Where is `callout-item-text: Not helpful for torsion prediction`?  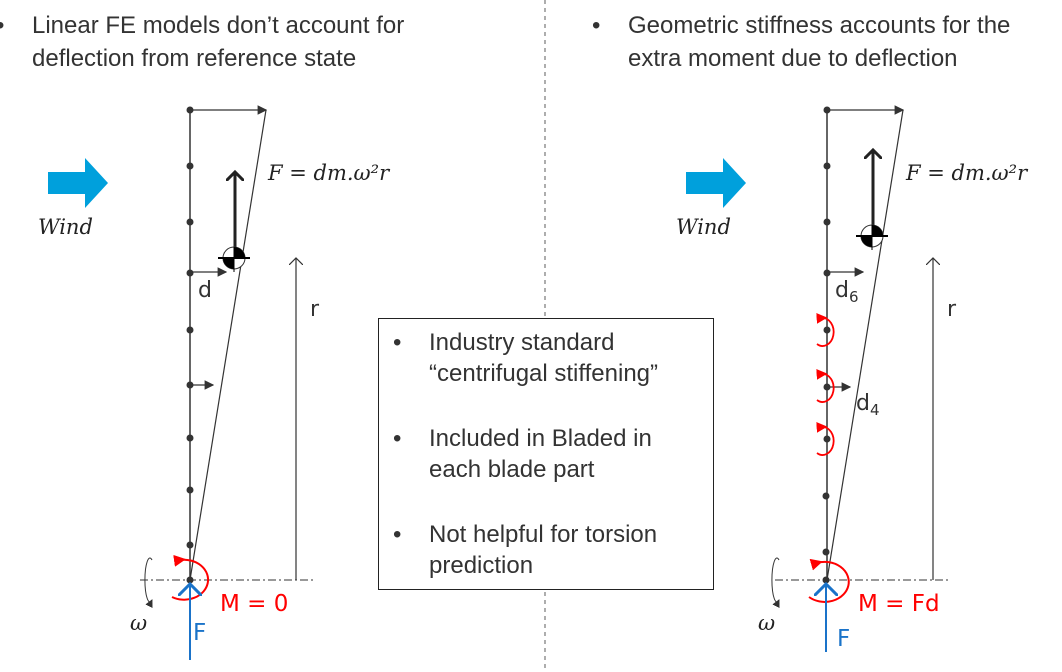 callout-item-text: Not helpful for torsion prediction is located at coordinates (543, 550).